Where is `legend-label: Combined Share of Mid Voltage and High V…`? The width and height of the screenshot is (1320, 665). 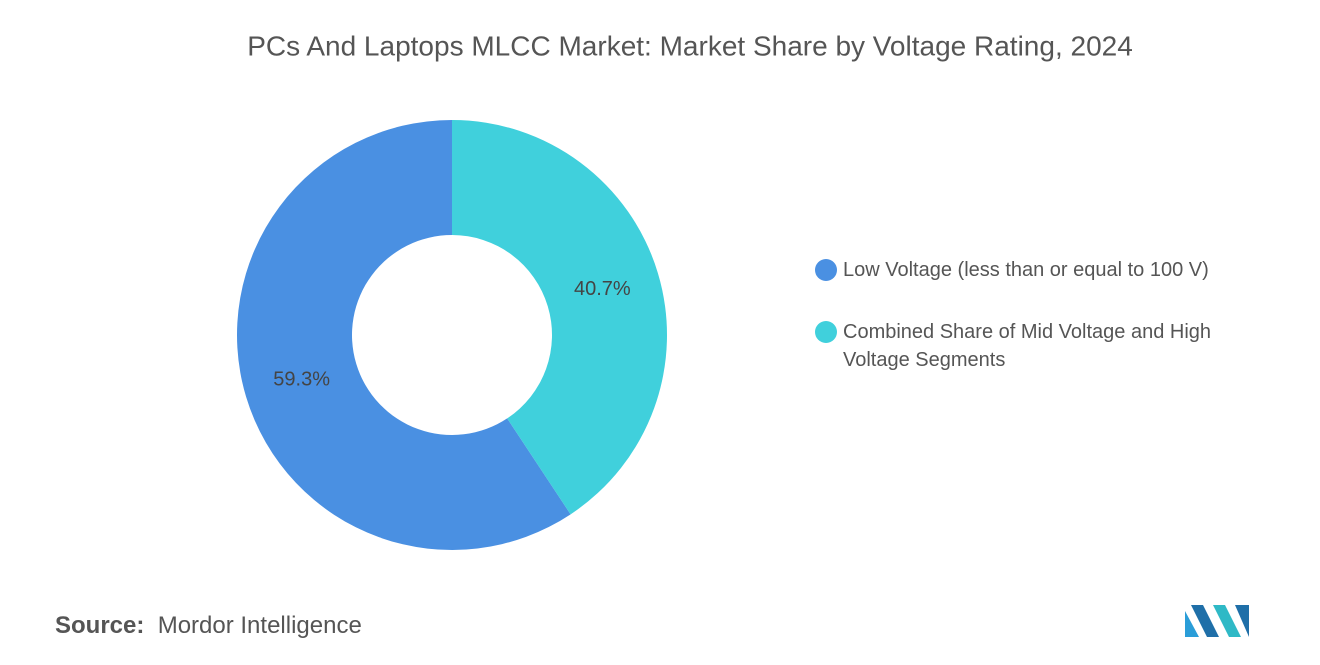 legend-label: Combined Share of Mid Voltage and High V… is located at coordinates (1027, 346).